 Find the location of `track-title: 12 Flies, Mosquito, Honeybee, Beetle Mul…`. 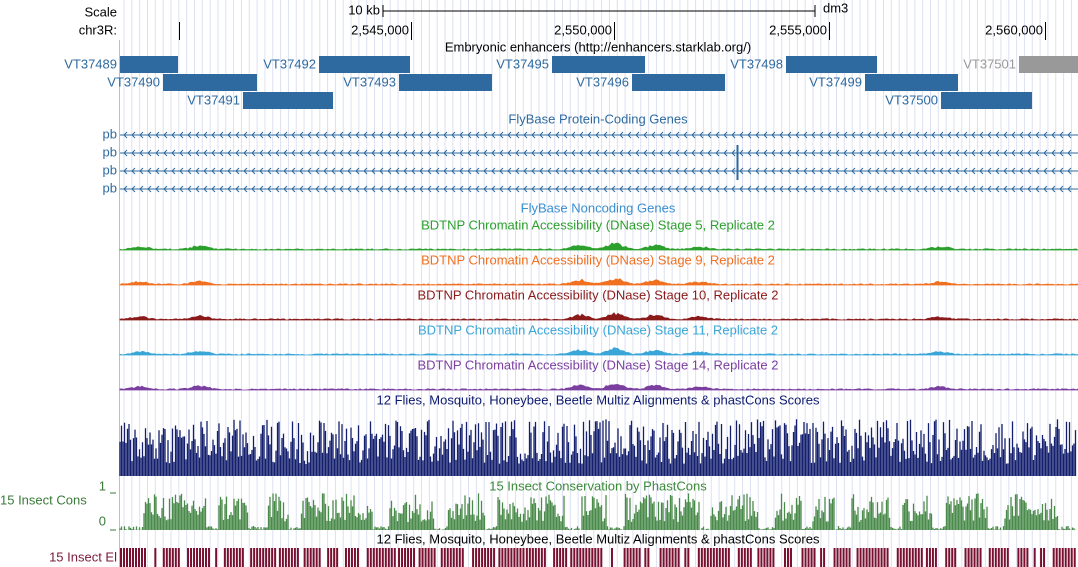

track-title: 12 Flies, Mosquito, Honeybee, Beetle Mul… is located at coordinates (598, 399).